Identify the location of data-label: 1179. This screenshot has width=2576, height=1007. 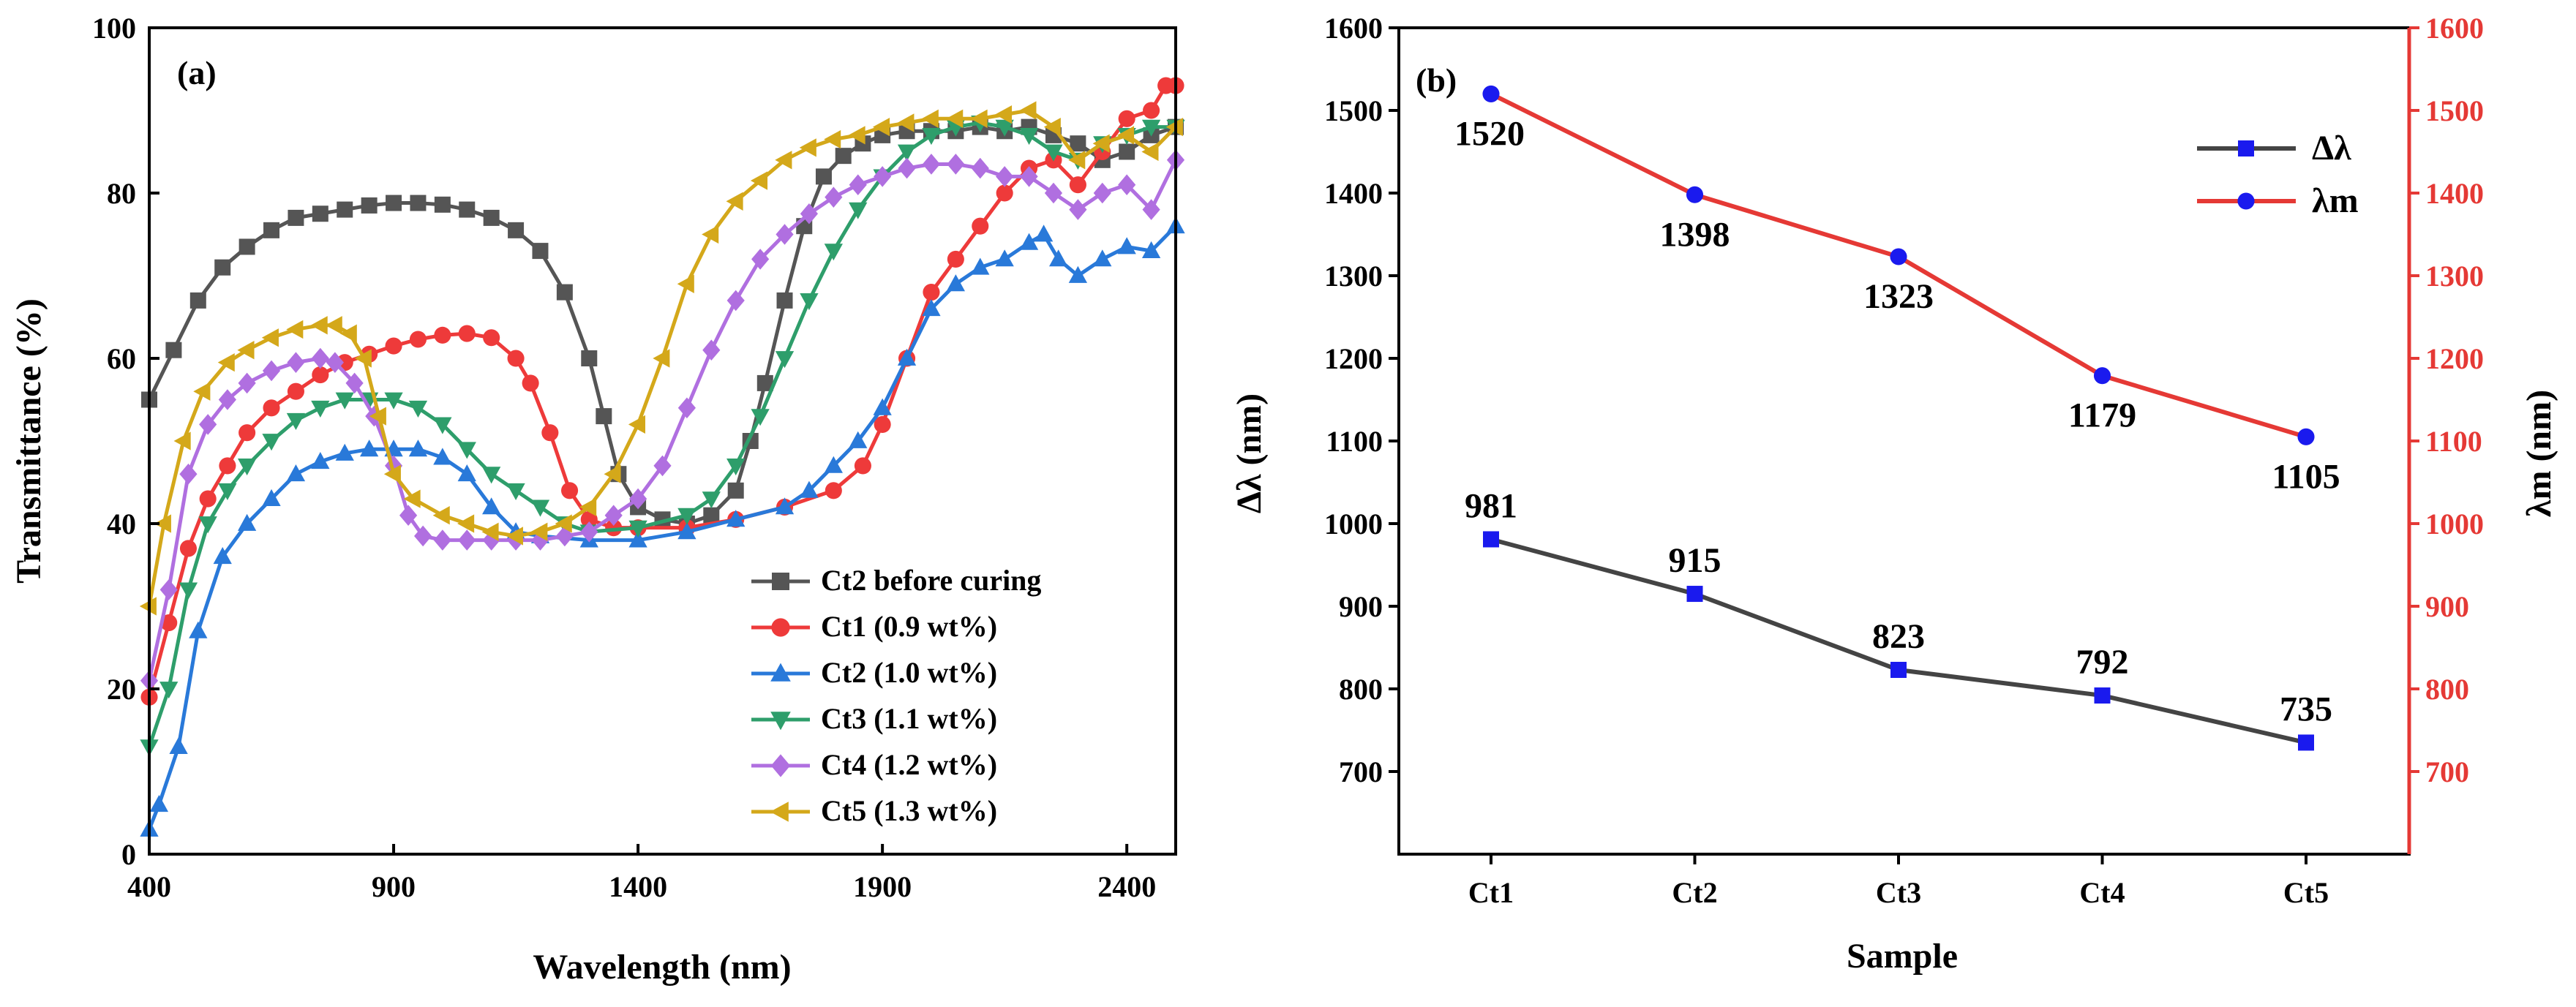
(2102, 415).